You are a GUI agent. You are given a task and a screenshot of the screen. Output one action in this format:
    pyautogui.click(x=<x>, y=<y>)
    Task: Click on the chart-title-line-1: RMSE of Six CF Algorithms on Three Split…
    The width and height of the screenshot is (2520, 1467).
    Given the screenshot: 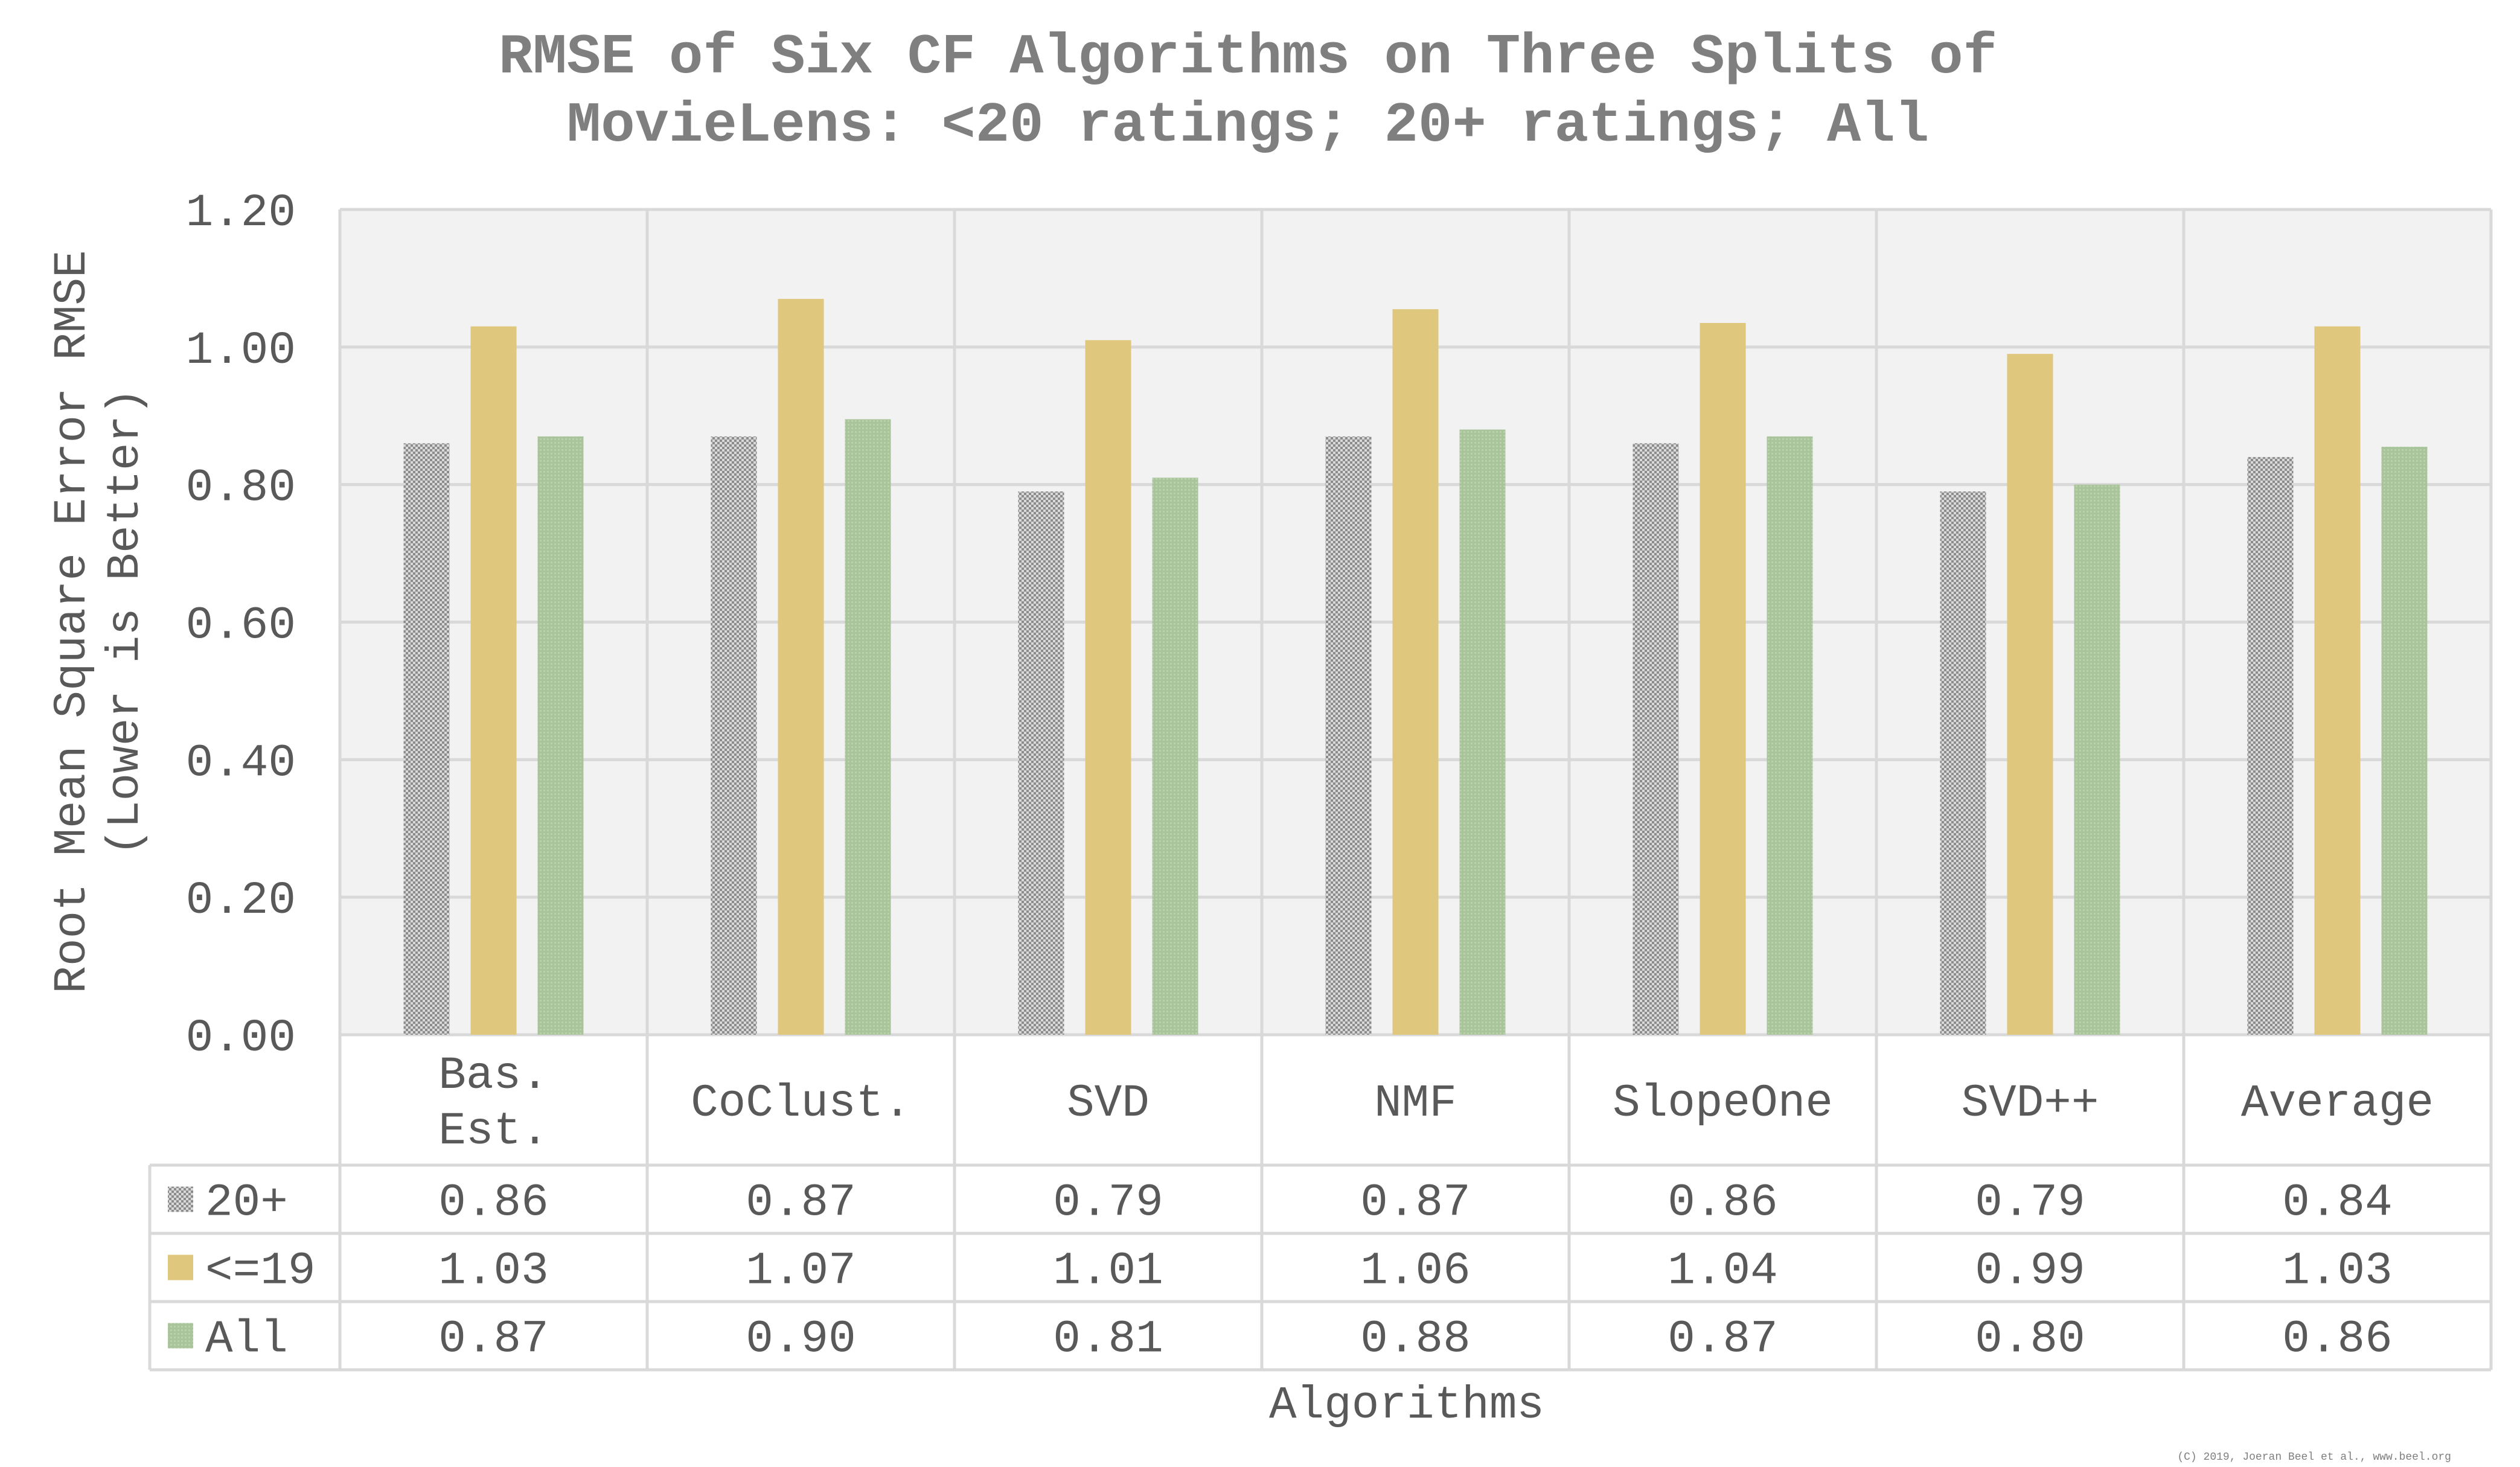 What is the action you would take?
    pyautogui.click(x=1248, y=58)
    